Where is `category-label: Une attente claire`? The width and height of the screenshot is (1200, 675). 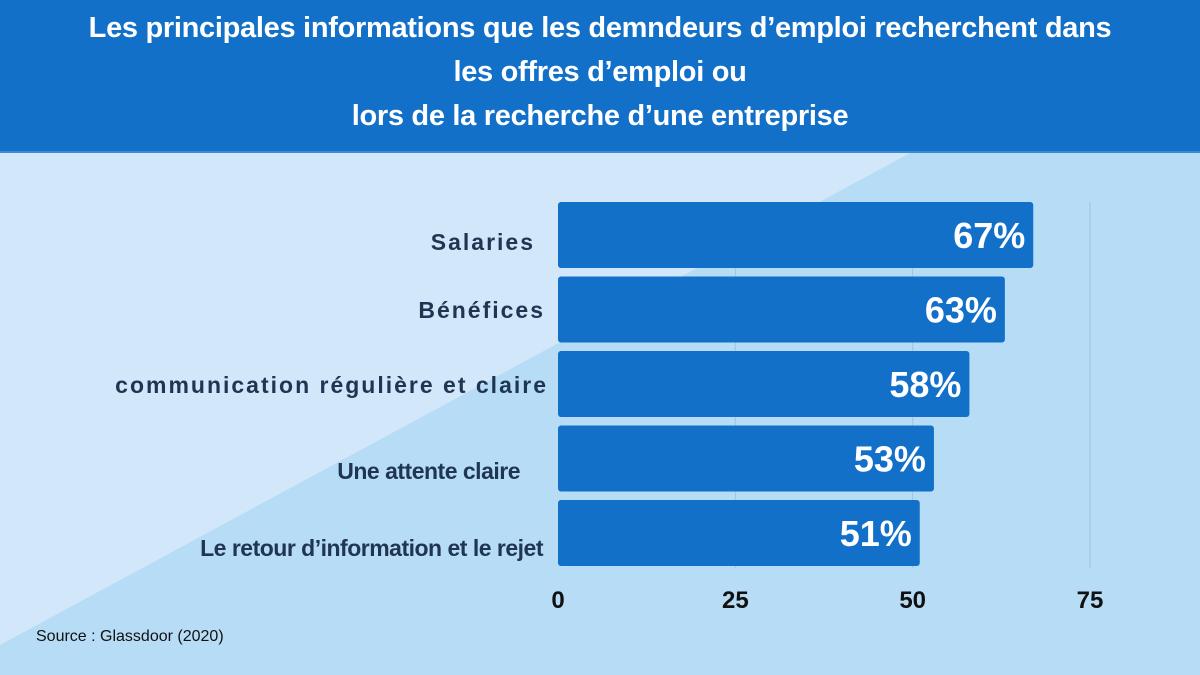 category-label: Une attente claire is located at coordinates (428, 471).